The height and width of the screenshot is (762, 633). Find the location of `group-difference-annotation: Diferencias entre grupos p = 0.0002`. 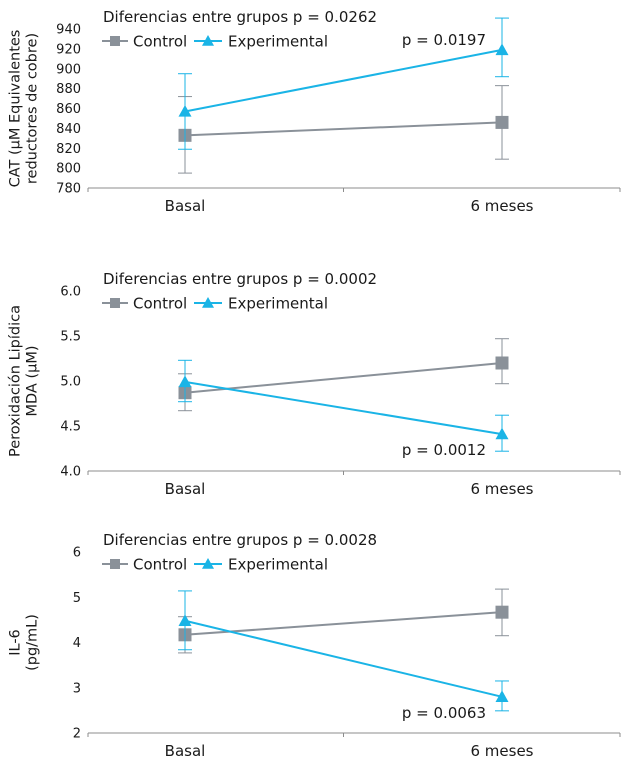

group-difference-annotation: Diferencias entre grupos p = 0.0002 is located at coordinates (240, 279).